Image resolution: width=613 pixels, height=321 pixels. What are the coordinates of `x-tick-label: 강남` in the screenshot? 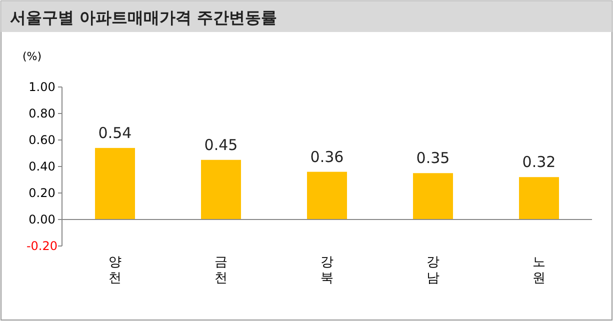 It's located at (433, 270).